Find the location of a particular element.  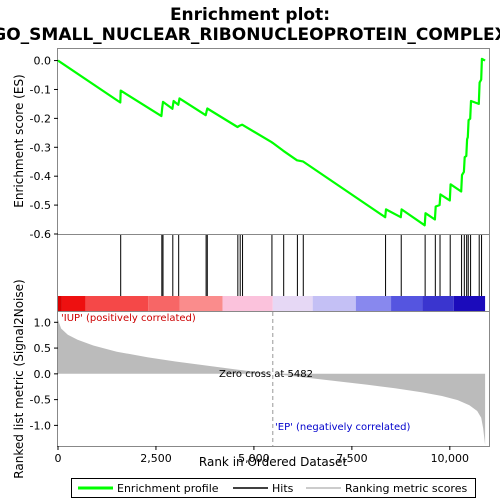

positive-correlation-label: 'IUP' (positively correlated) is located at coordinates (128, 318).